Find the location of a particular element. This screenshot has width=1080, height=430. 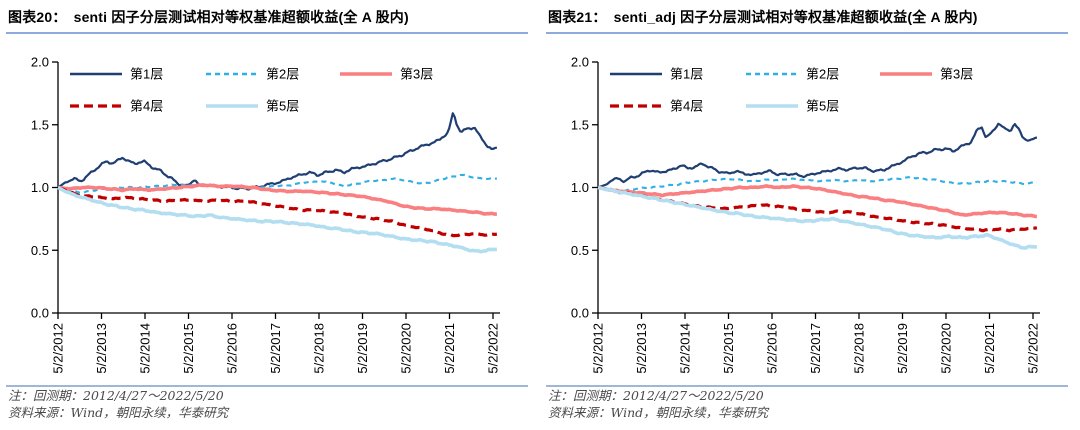

figure-title: 图表21： senti_adj 因子分层测试相对等权基准超额收益(全 A 股内) is located at coordinates (807, 19).